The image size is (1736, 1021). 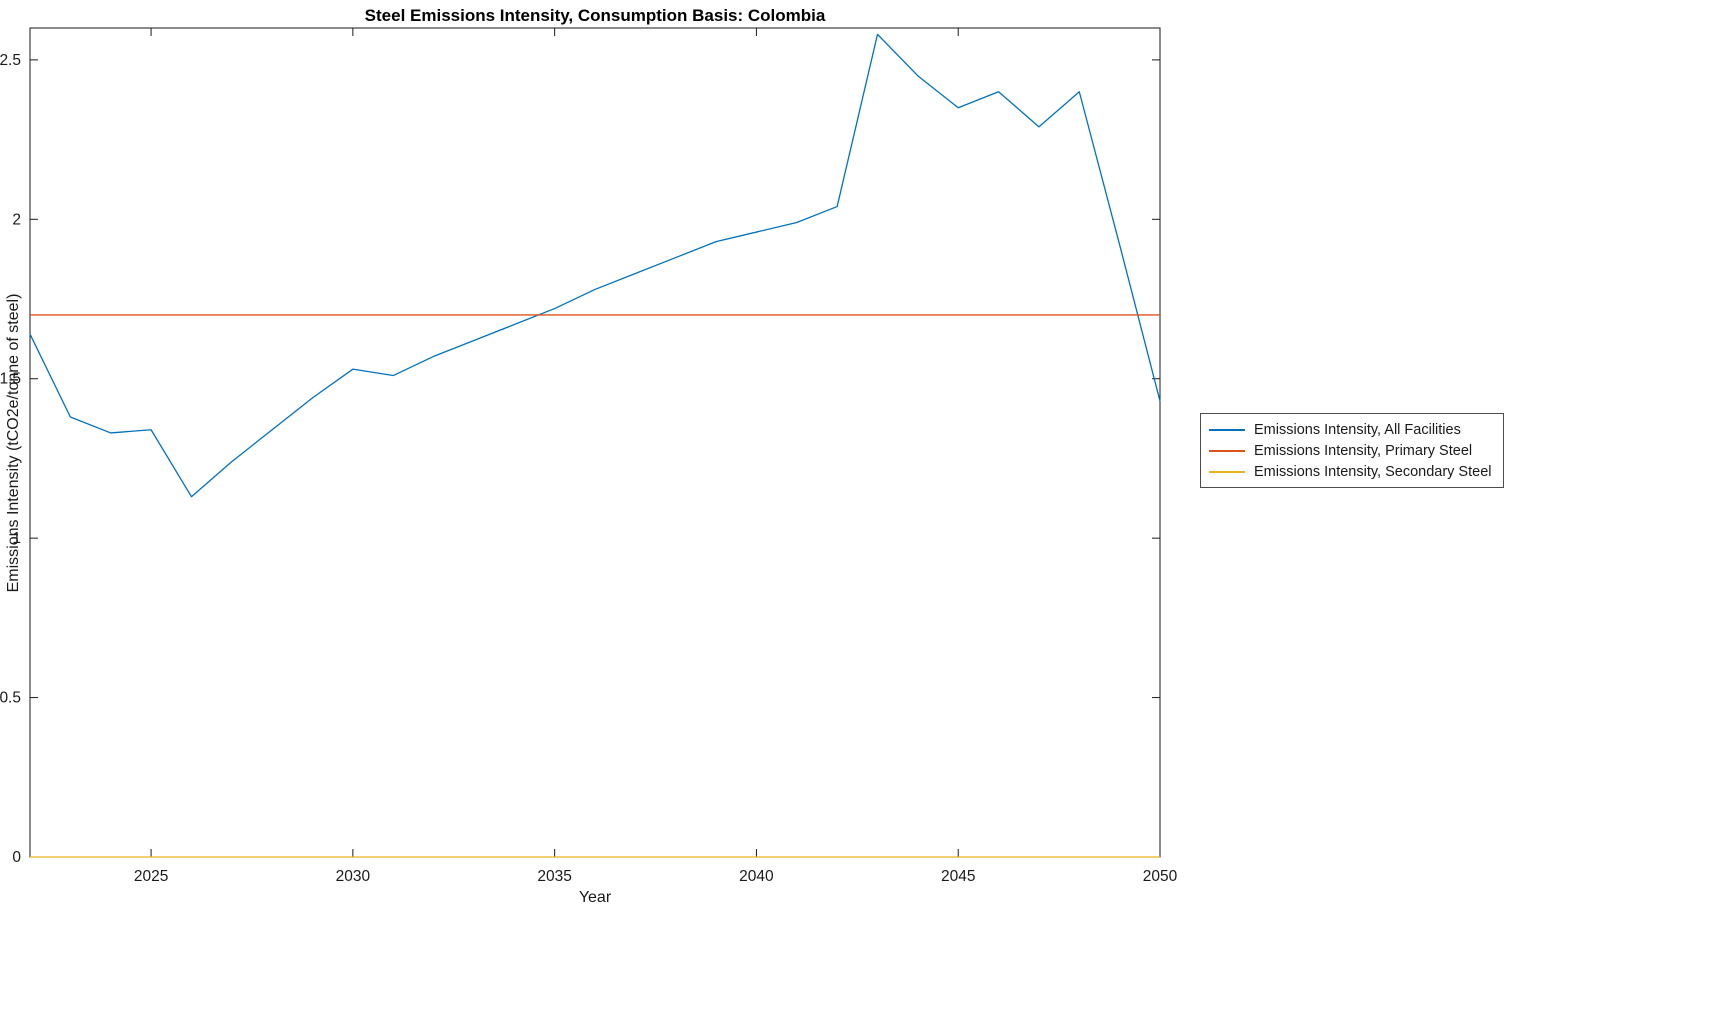 What do you see at coordinates (554, 876) in the screenshot?
I see `x-tick-label: 2035` at bounding box center [554, 876].